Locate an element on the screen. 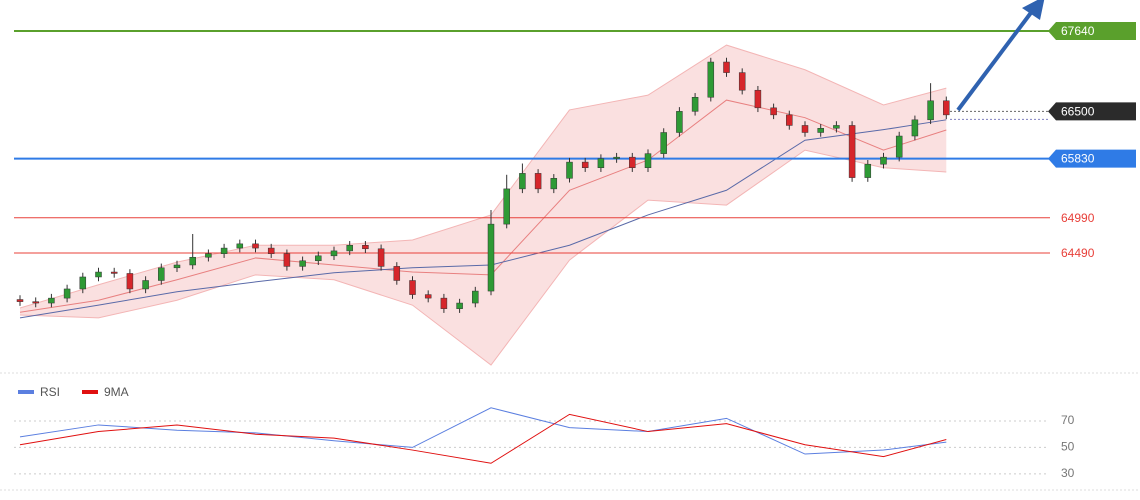  rsi-tick-label: 50 is located at coordinates (1068, 447).